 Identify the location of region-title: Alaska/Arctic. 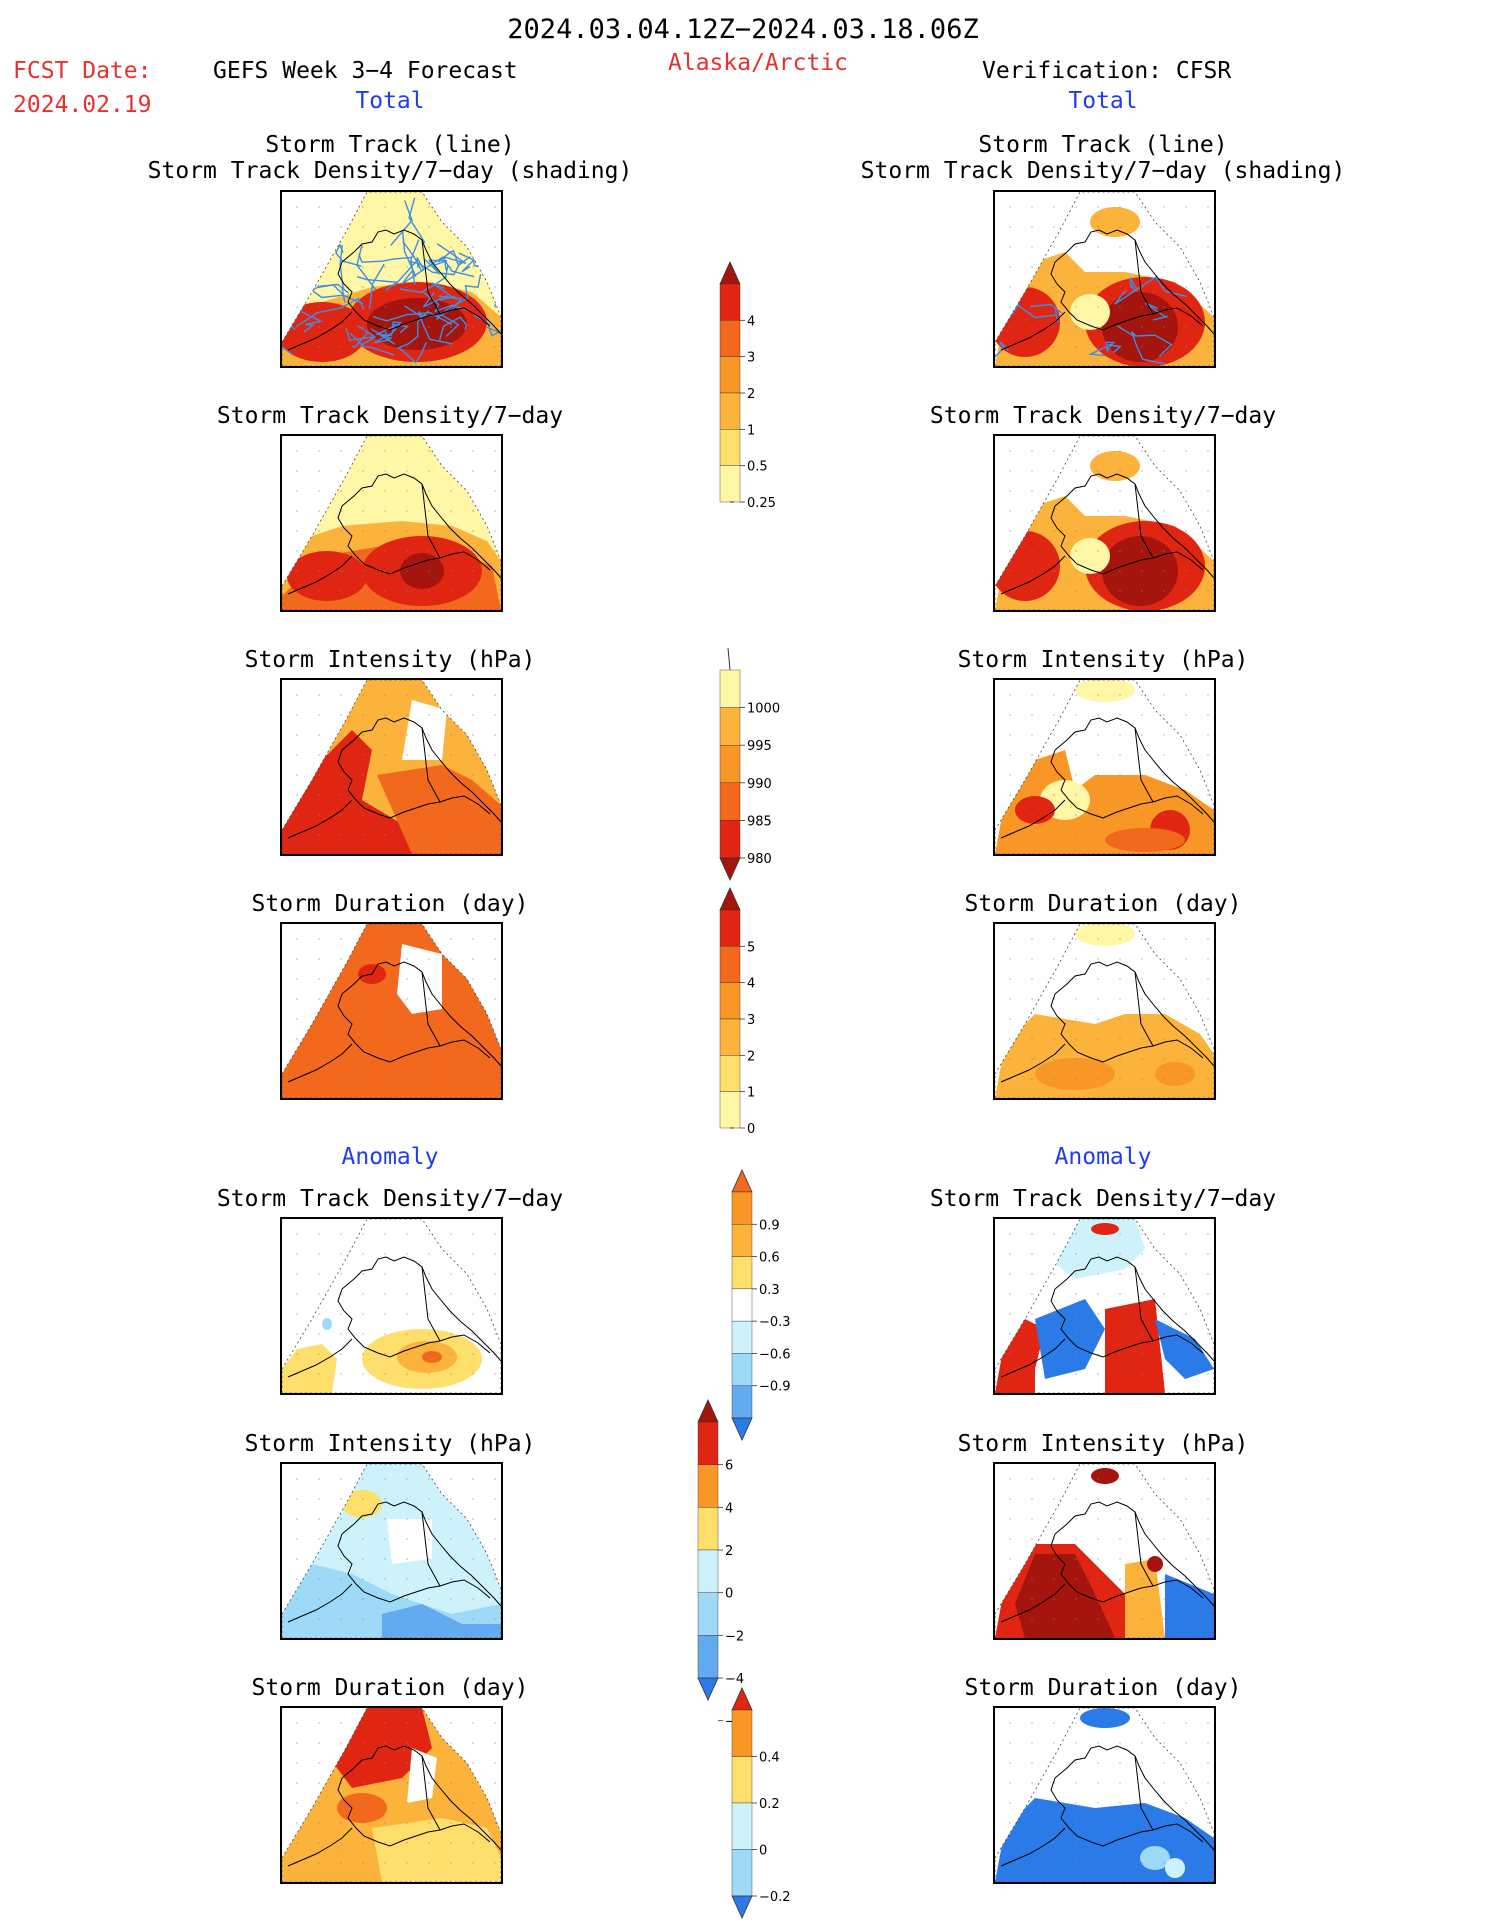
(758, 63).